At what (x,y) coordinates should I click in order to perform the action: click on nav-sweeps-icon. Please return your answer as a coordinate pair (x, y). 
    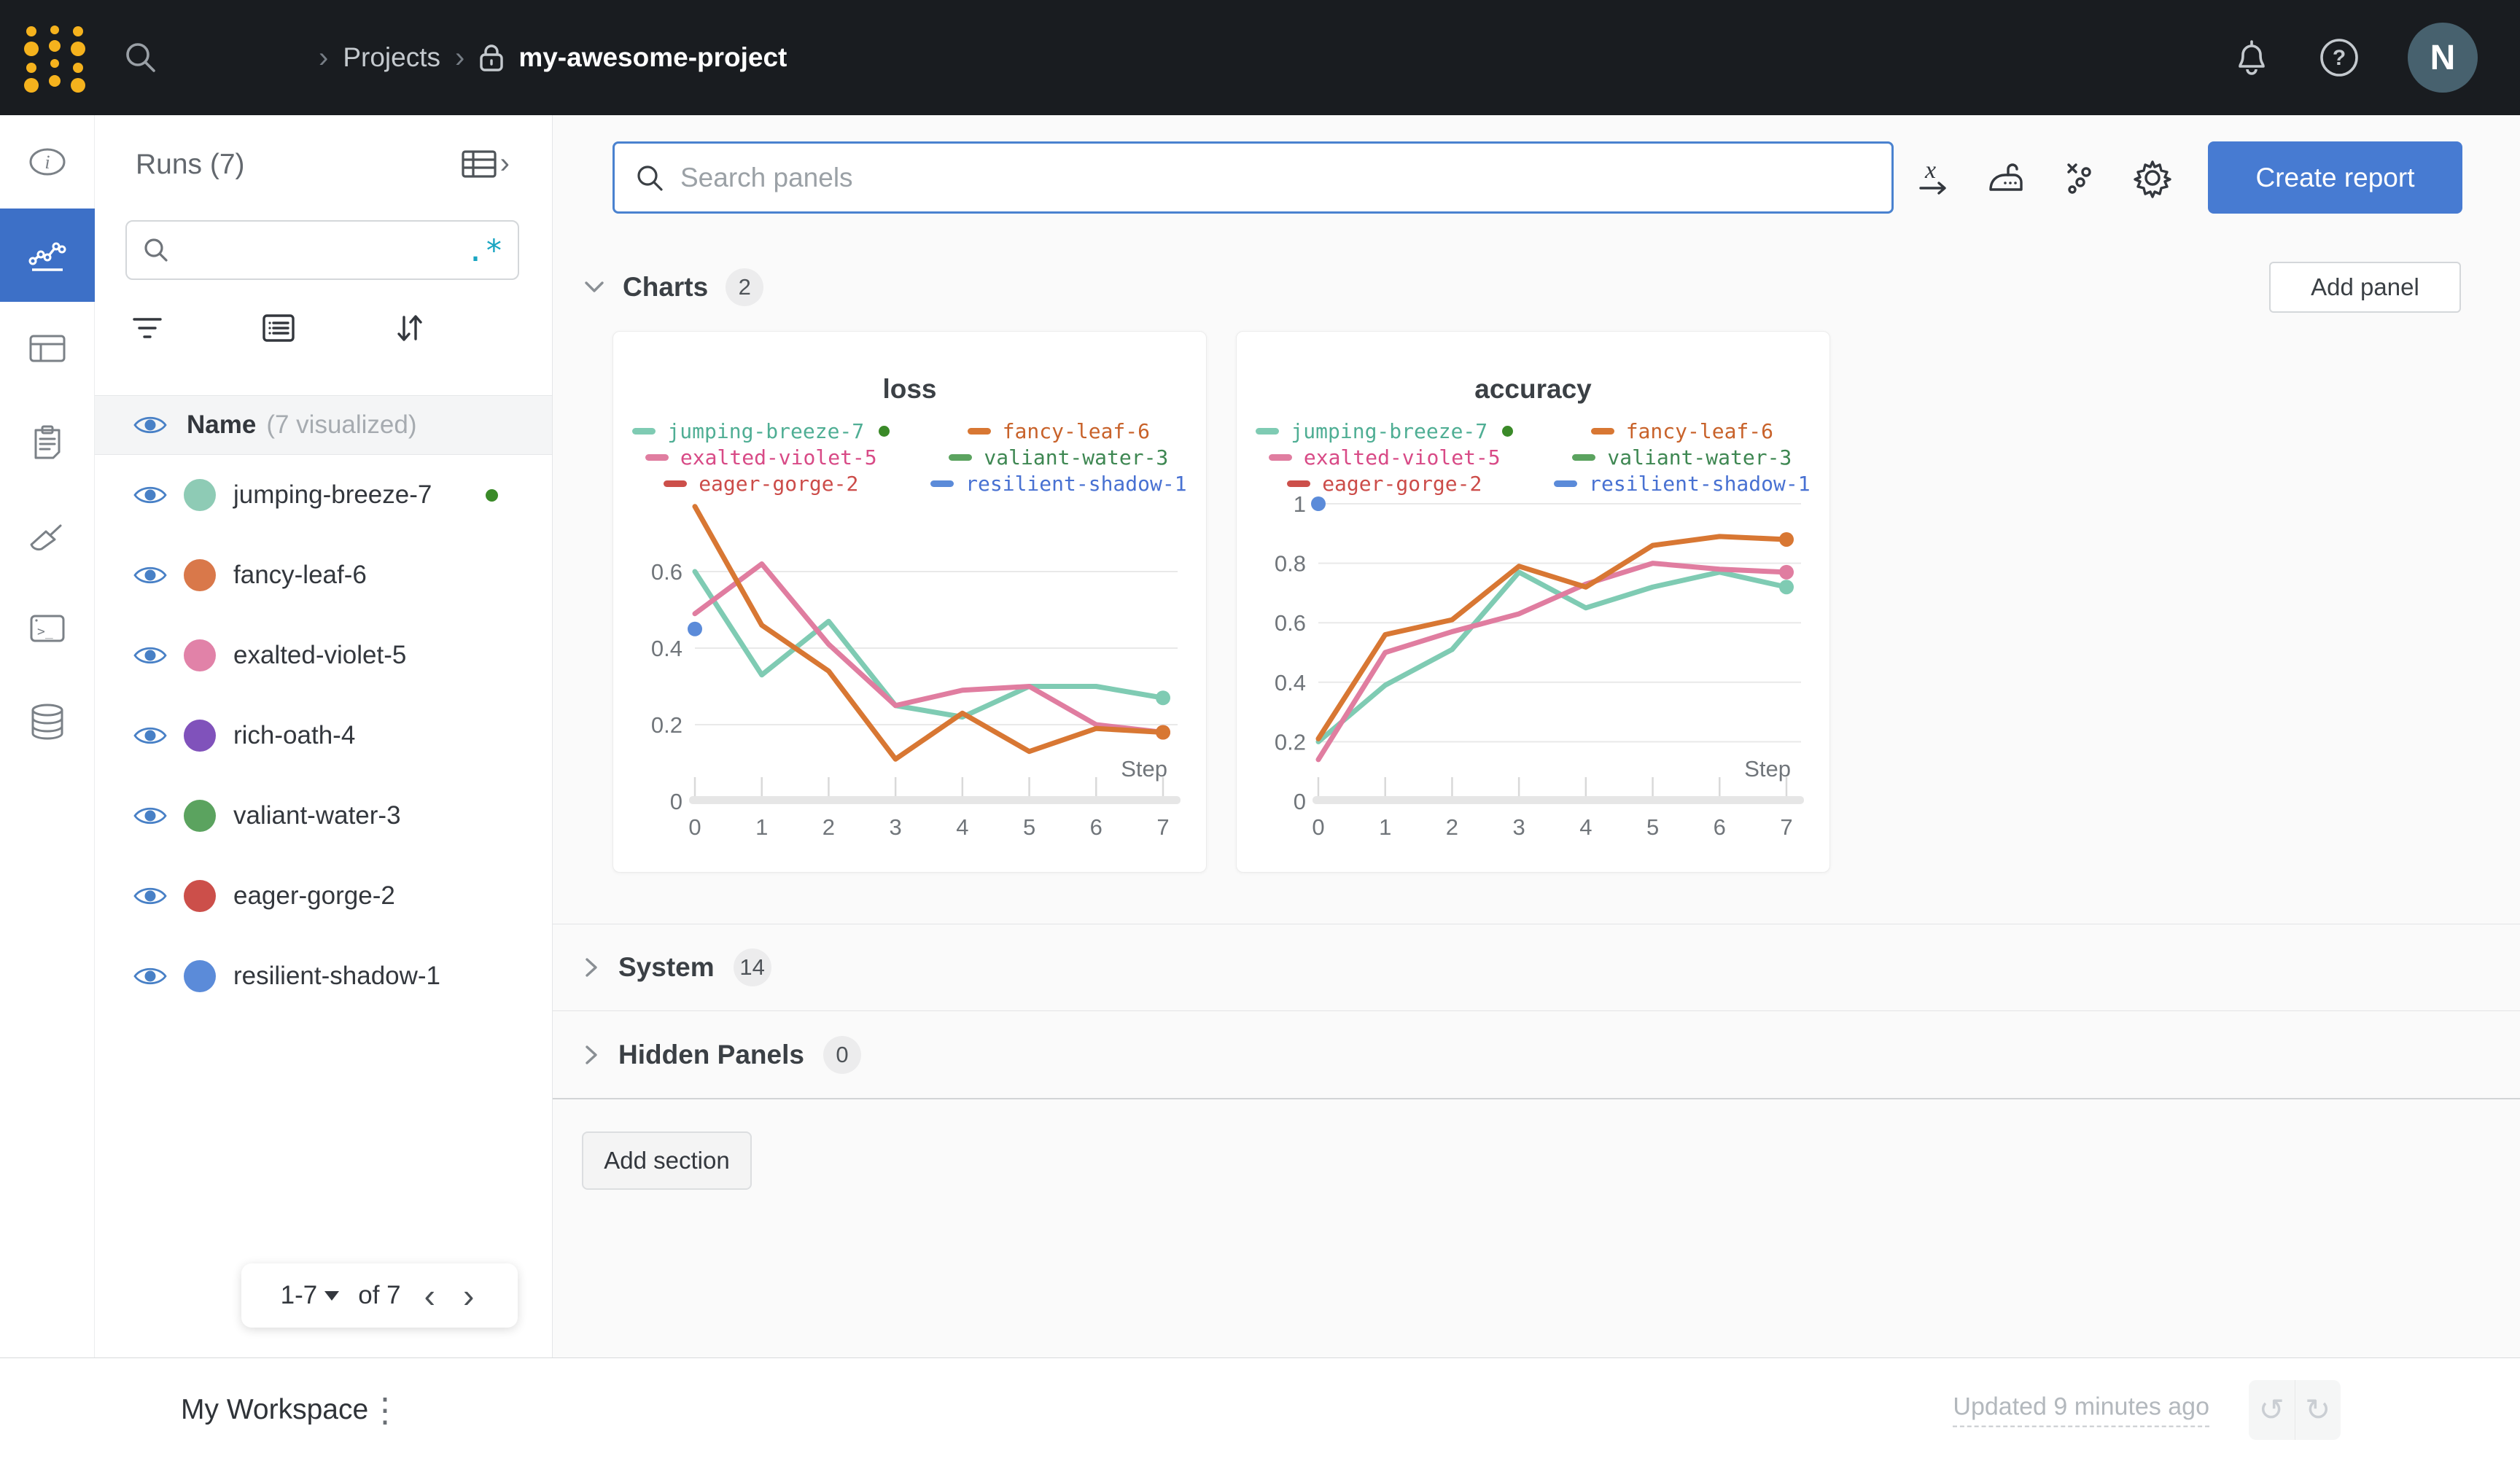
    Looking at the image, I should click on (47, 535).